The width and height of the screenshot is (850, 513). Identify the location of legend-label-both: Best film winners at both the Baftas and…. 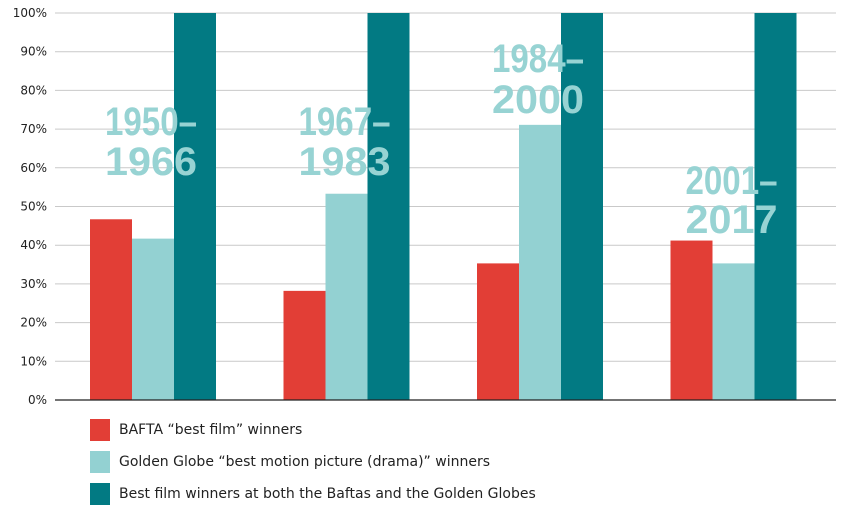
(327, 494).